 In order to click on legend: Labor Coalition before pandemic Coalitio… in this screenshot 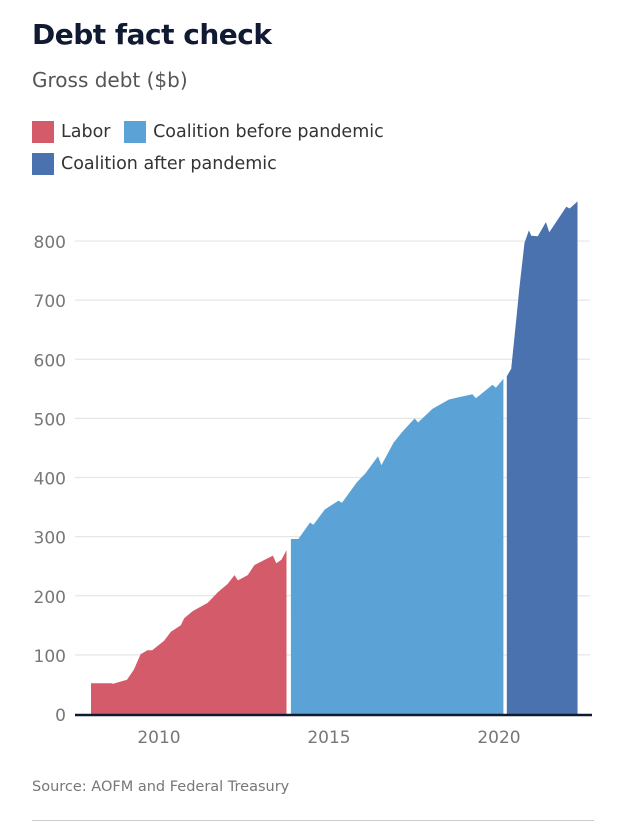, I will do `click(242, 148)`.